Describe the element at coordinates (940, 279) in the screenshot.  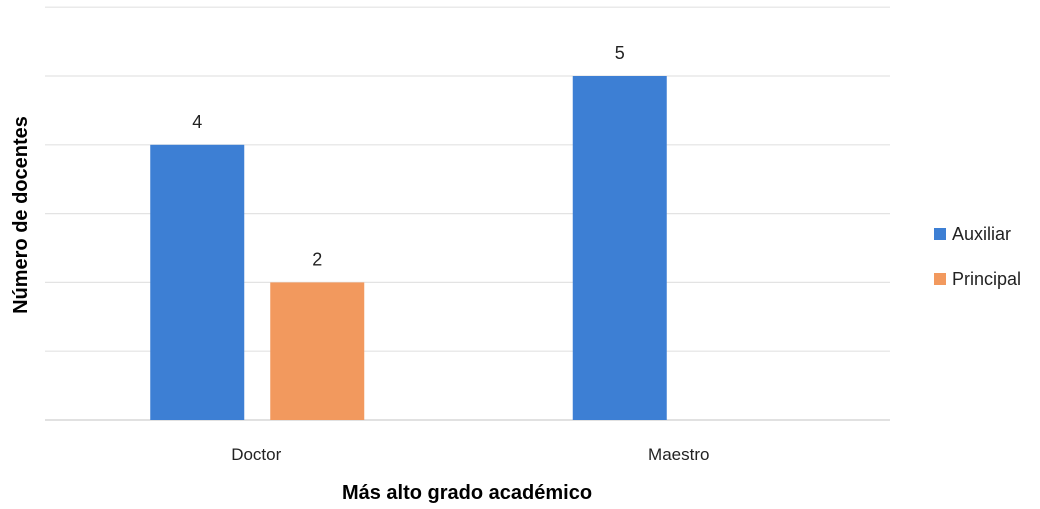
I see `legend-swatch-principal` at that location.